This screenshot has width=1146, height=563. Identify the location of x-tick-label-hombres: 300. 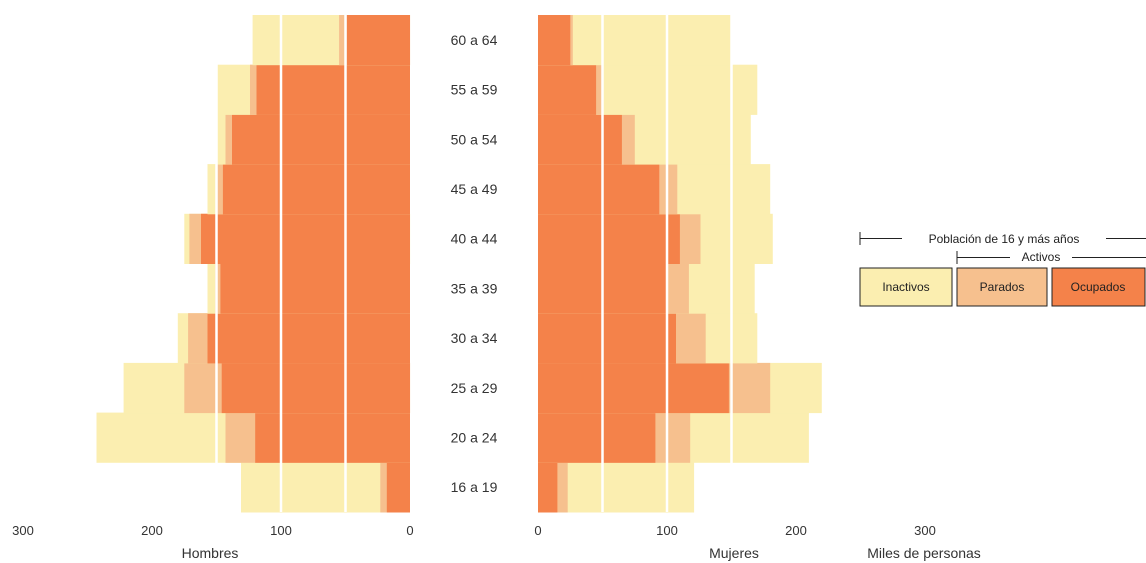
(23, 530).